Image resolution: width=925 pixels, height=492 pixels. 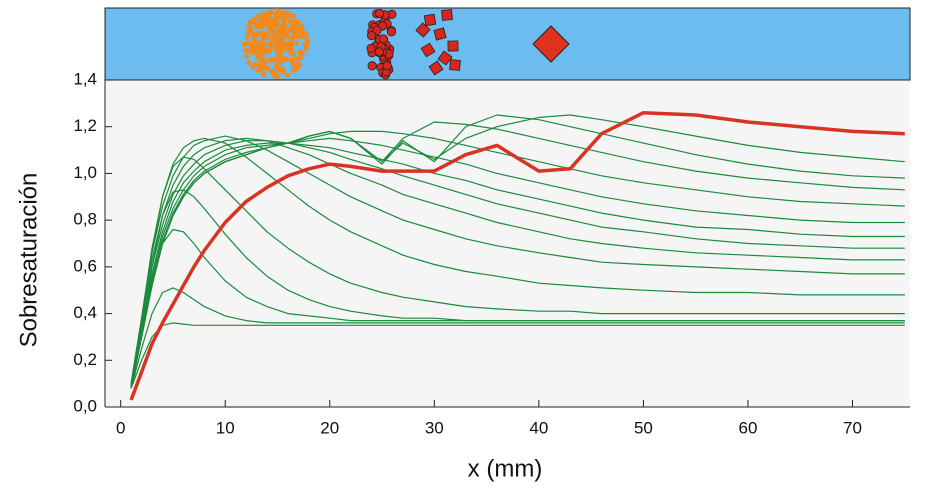 I want to click on x-tick-label: 10, so click(x=225, y=427).